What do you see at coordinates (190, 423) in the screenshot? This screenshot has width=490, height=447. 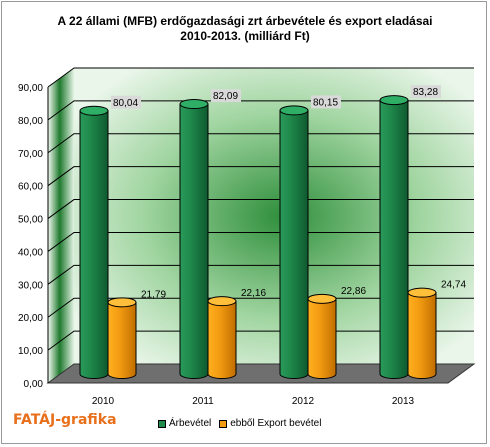 I see `legend-label-revenue: Árbevétel` at bounding box center [190, 423].